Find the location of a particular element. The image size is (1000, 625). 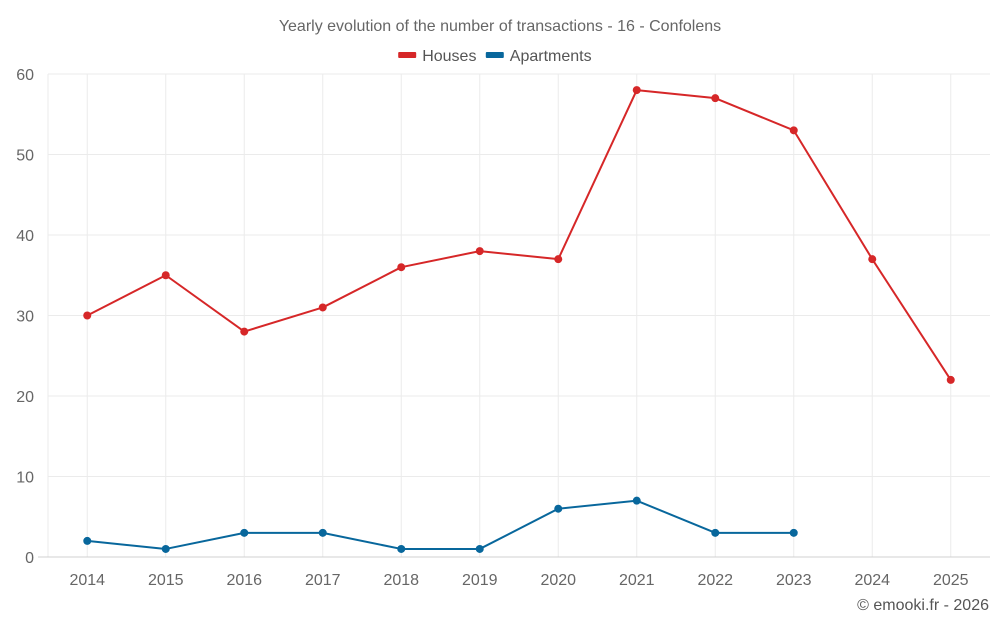

x-tick-label: 2024 is located at coordinates (872, 580).